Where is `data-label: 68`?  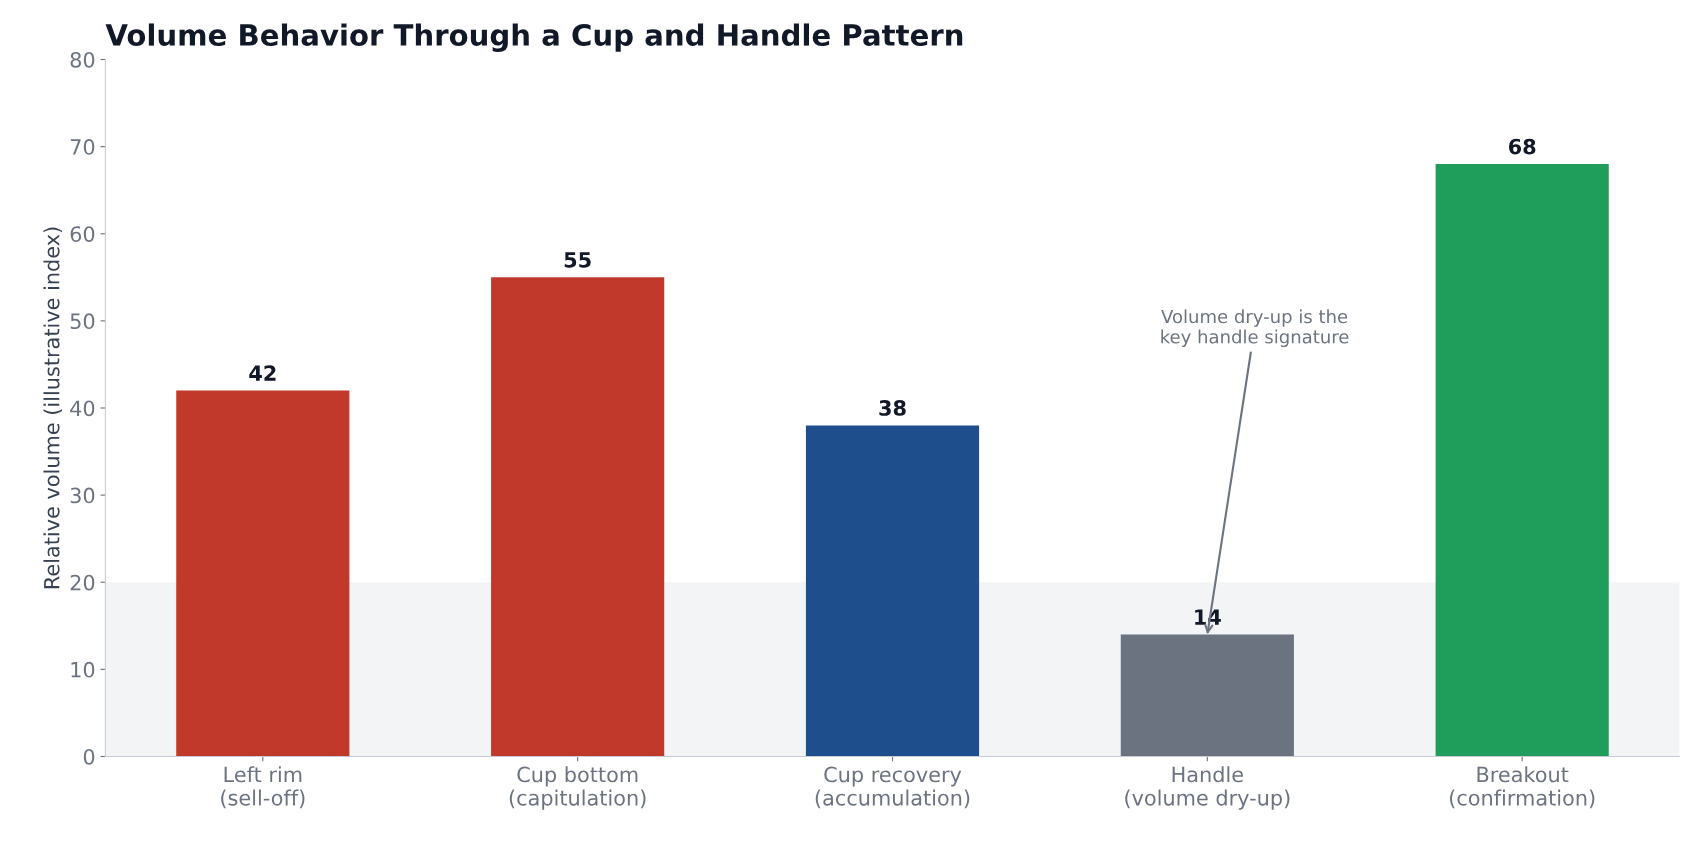
data-label: 68 is located at coordinates (1522, 146).